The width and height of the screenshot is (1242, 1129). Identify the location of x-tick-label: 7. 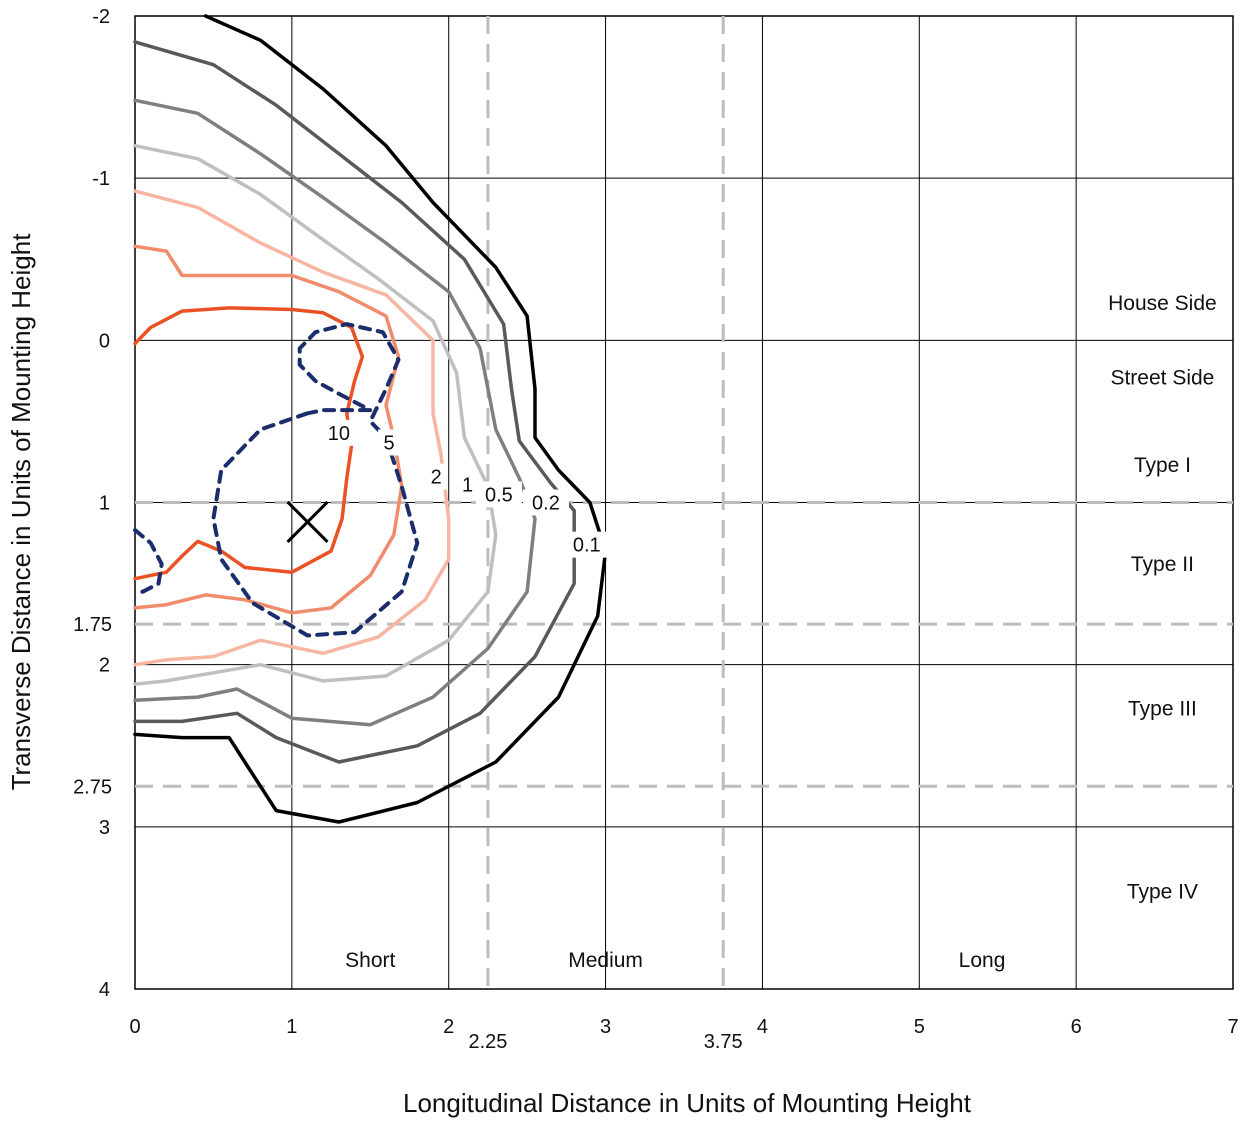
(1232, 1027).